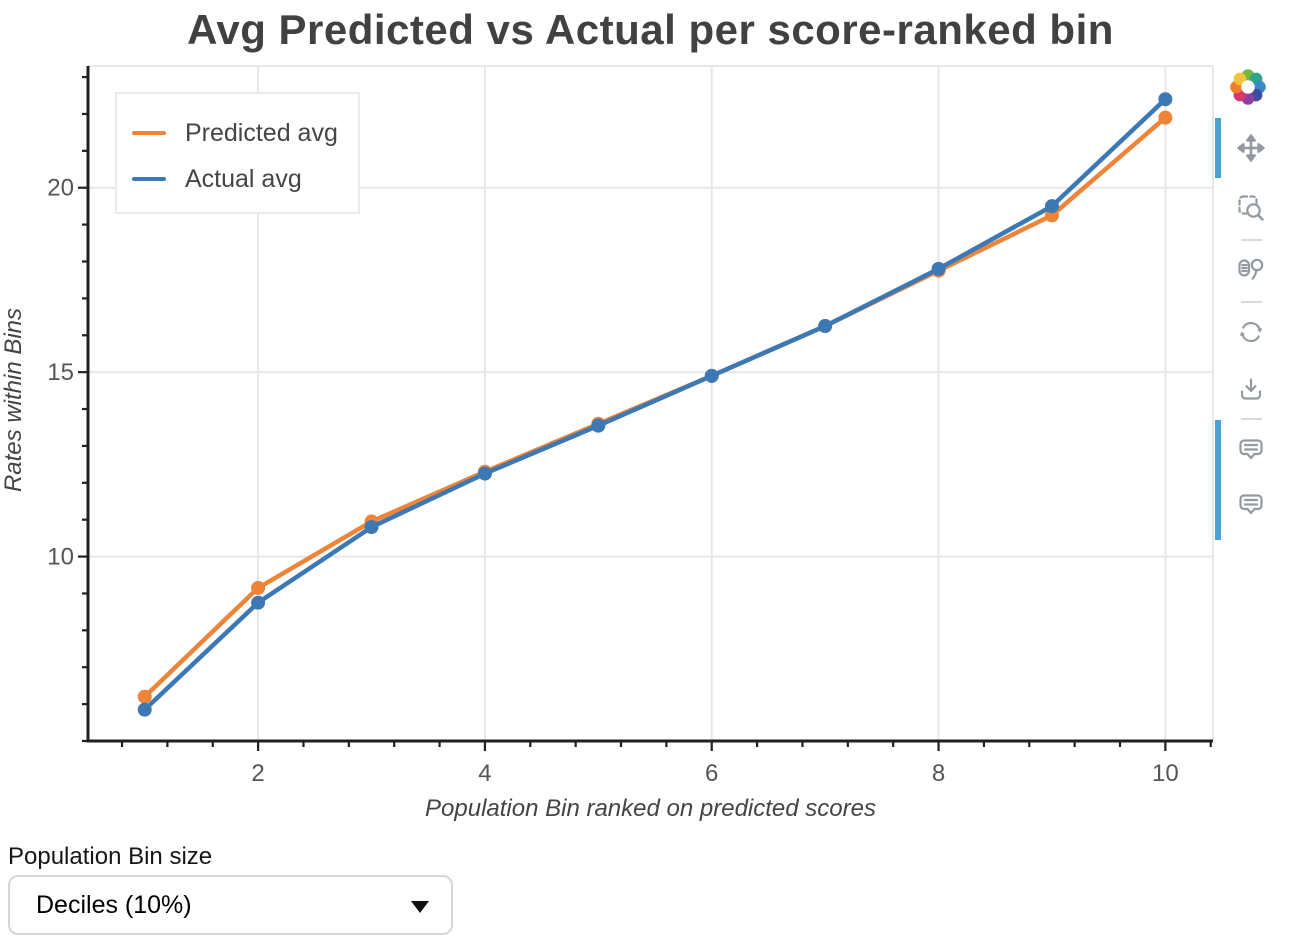  What do you see at coordinates (60, 372) in the screenshot?
I see `svg-text: 15` at bounding box center [60, 372].